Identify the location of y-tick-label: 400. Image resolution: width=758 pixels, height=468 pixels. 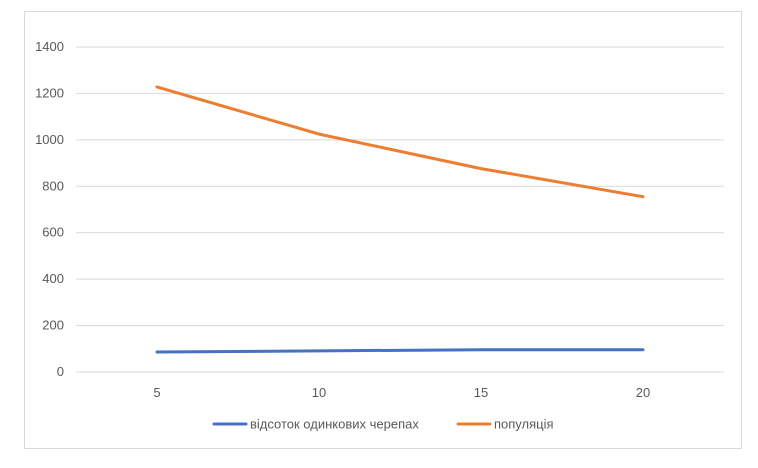
(53, 278).